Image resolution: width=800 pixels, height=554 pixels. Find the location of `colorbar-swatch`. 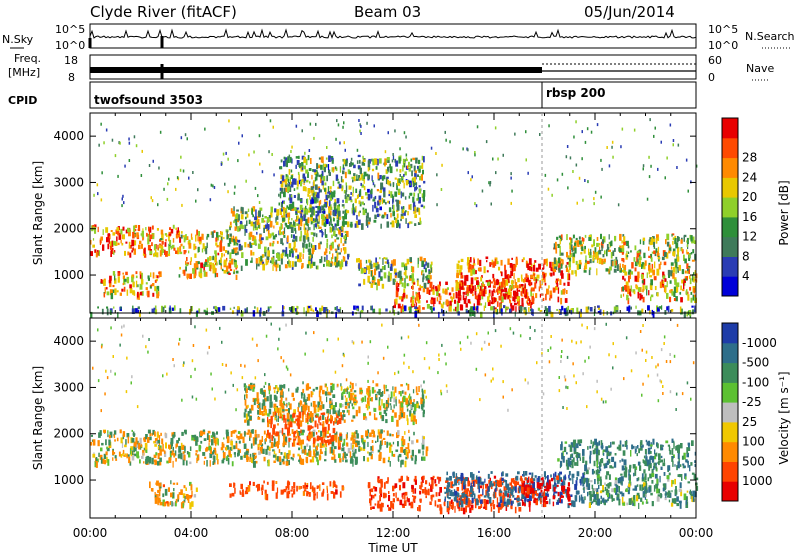

colorbar-swatch is located at coordinates (730, 246).